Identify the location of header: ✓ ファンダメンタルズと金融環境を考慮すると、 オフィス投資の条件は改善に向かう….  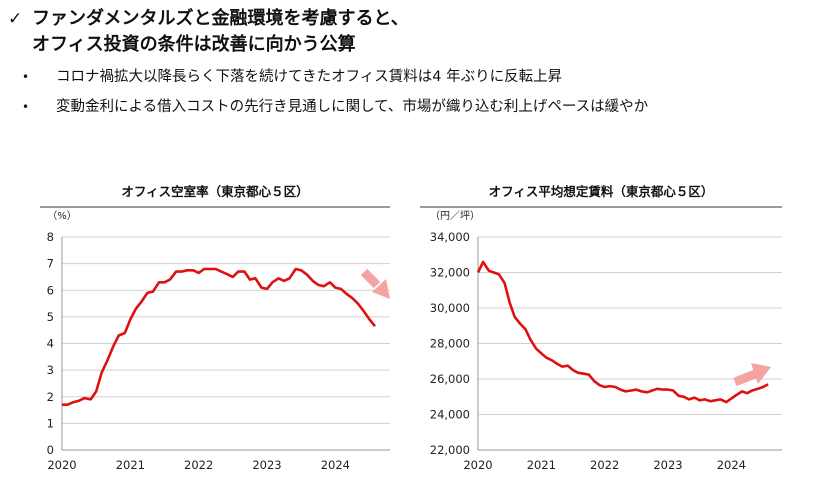
(208, 31).